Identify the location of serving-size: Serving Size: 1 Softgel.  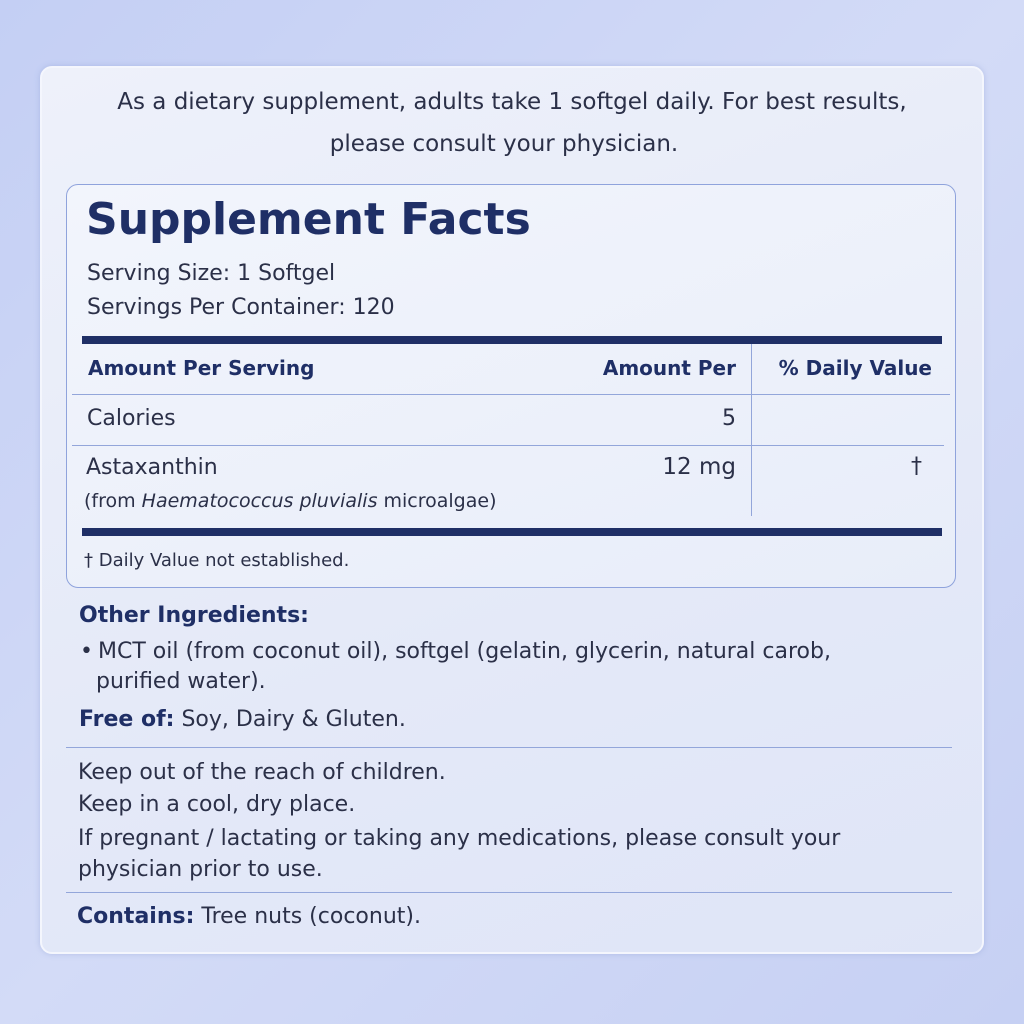
(211, 273).